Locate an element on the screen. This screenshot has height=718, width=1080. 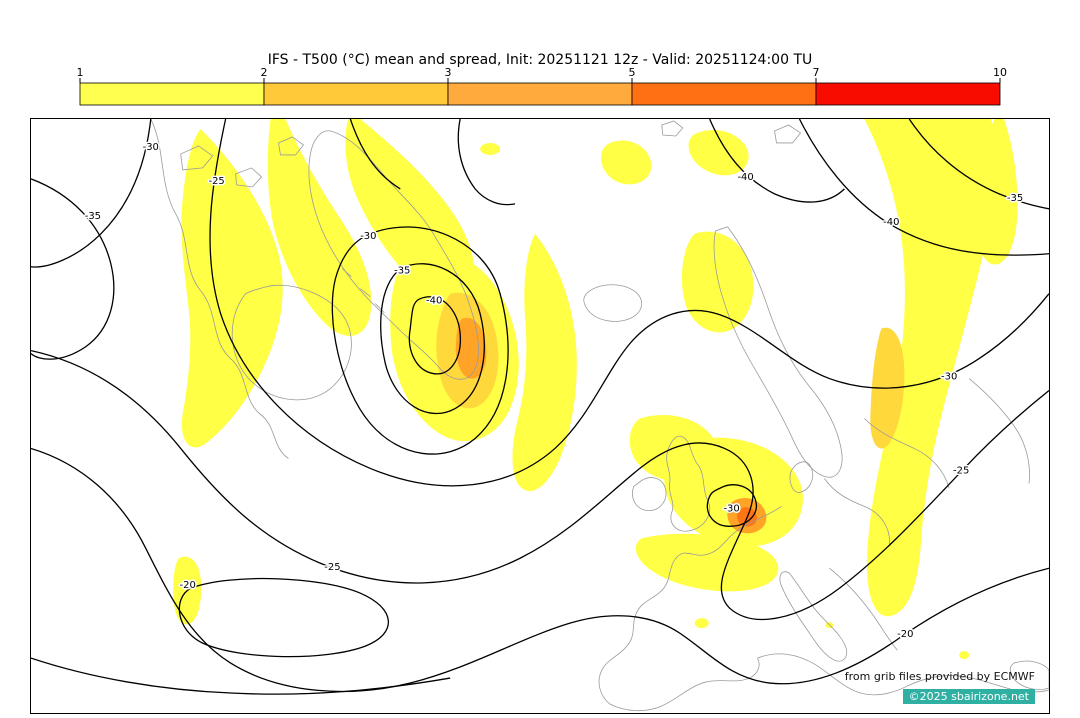
credits-copyright: ©2025 sbairizone.net is located at coordinates (968, 696).